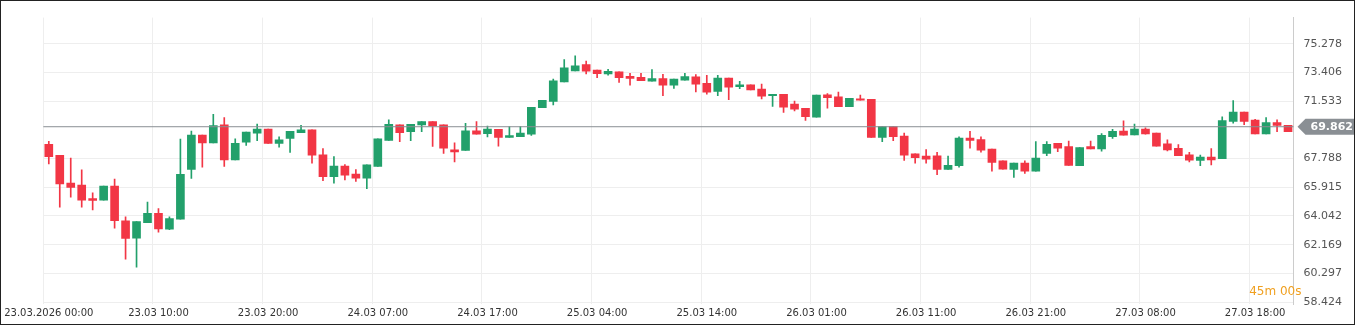 The height and width of the screenshot is (325, 1355). What do you see at coordinates (816, 312) in the screenshot?
I see `x-tick-label: 26.03 01:00` at bounding box center [816, 312].